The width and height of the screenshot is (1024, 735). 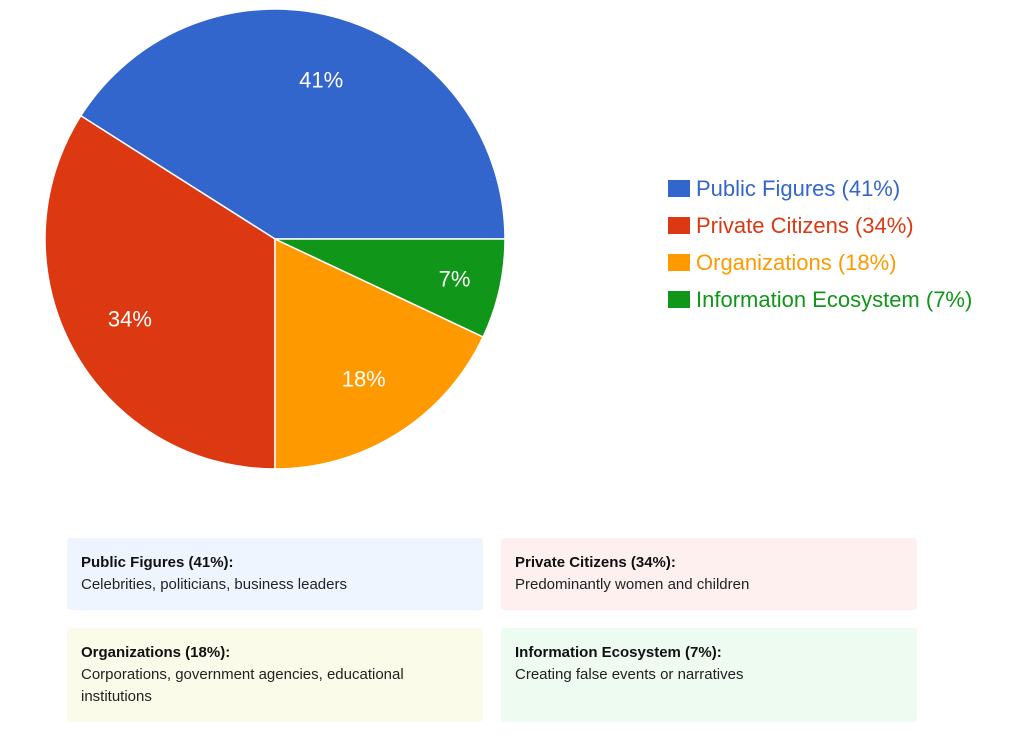 What do you see at coordinates (798, 188) in the screenshot?
I see `legend-label-public-figures: Public Figures (41%)` at bounding box center [798, 188].